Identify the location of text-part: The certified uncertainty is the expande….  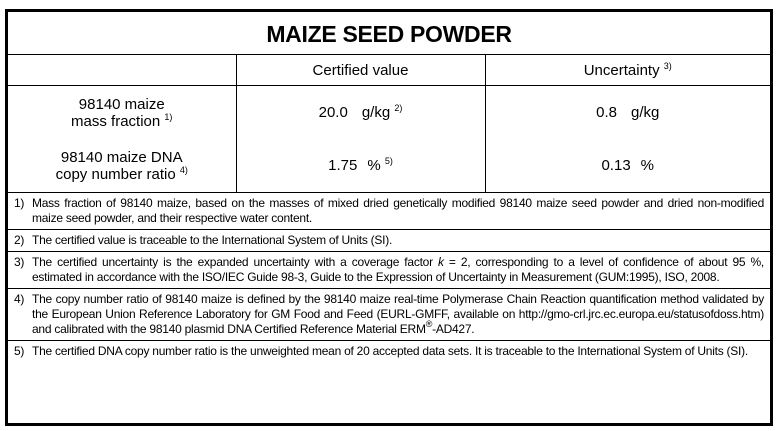
(235, 262).